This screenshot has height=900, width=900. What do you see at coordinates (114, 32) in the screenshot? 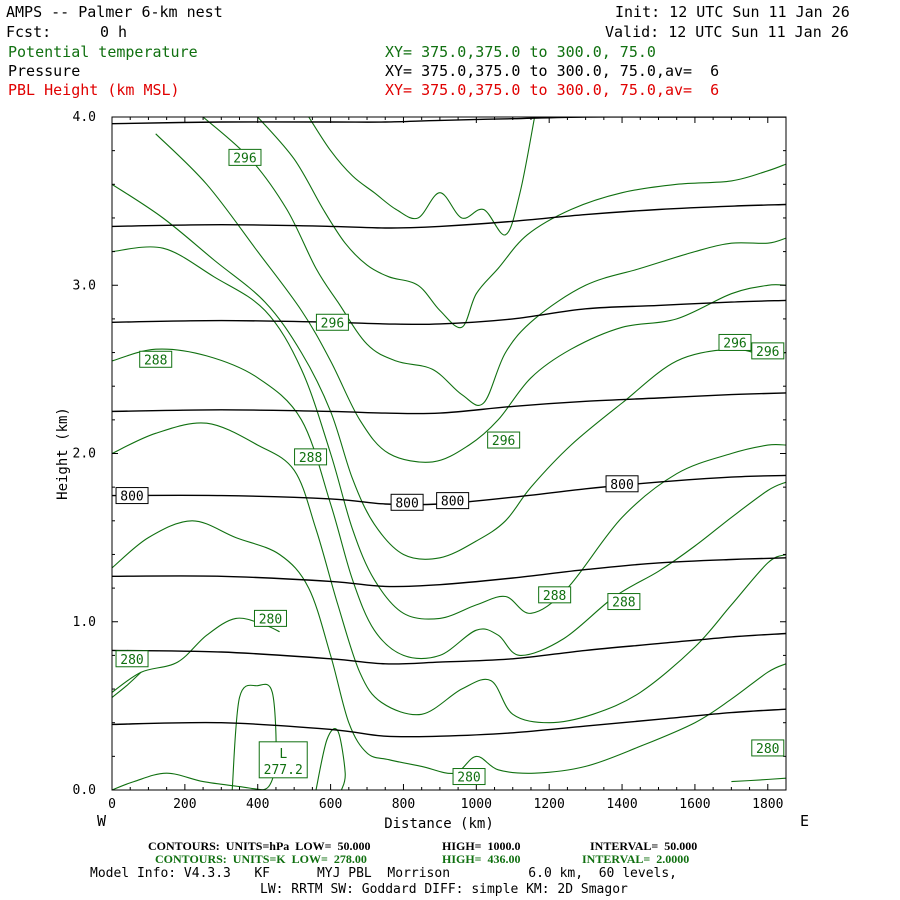
I see `forecast-value: 0 h` at bounding box center [114, 32].